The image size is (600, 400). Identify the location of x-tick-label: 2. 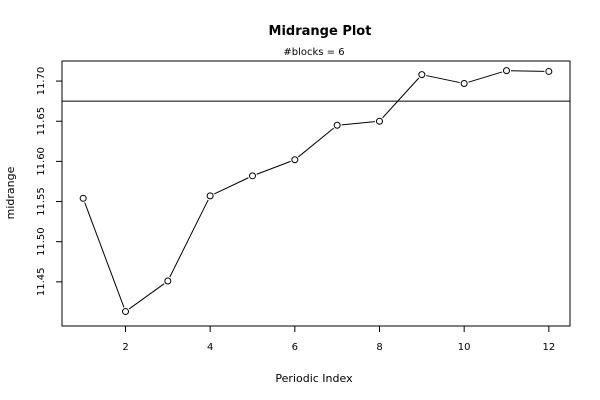
(125, 347).